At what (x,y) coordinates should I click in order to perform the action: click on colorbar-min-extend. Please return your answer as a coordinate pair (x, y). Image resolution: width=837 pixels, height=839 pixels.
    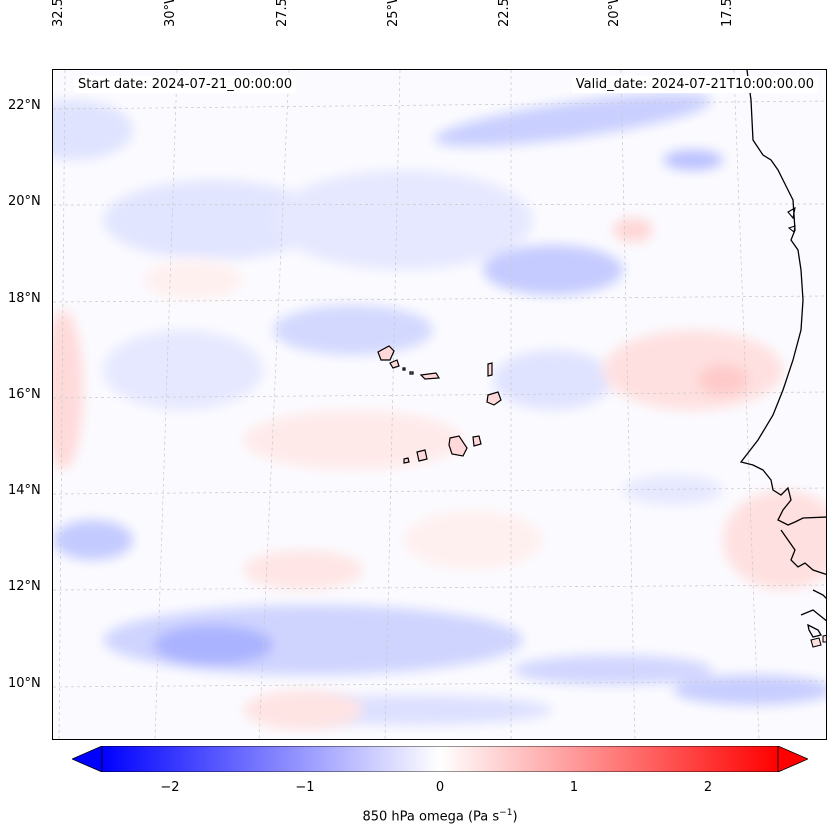
    Looking at the image, I should click on (87, 759).